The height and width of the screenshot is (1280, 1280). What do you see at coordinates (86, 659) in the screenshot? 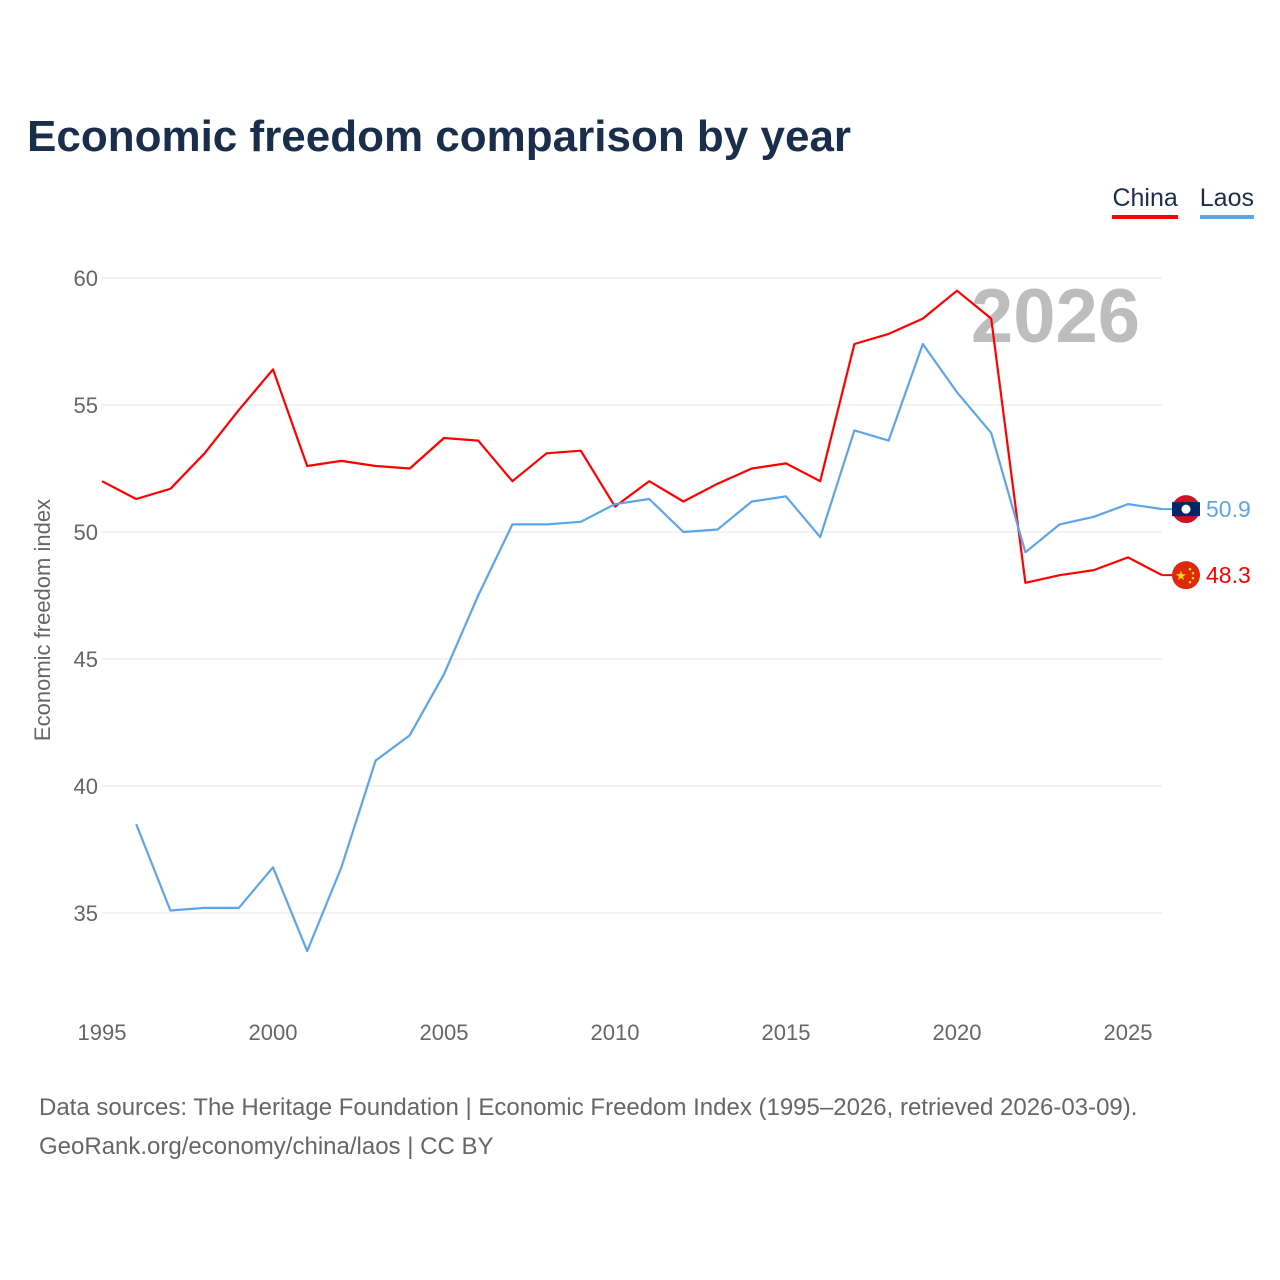
I see `y-tick-label: 45` at bounding box center [86, 659].